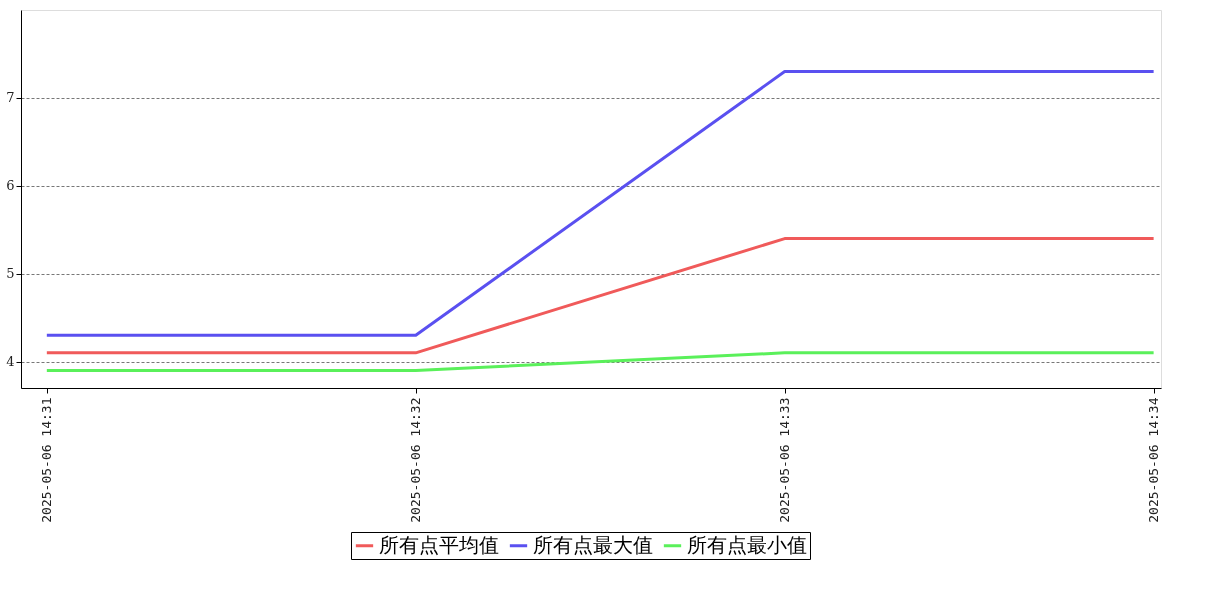  I want to click on y-tick-label: 7, so click(10, 98).